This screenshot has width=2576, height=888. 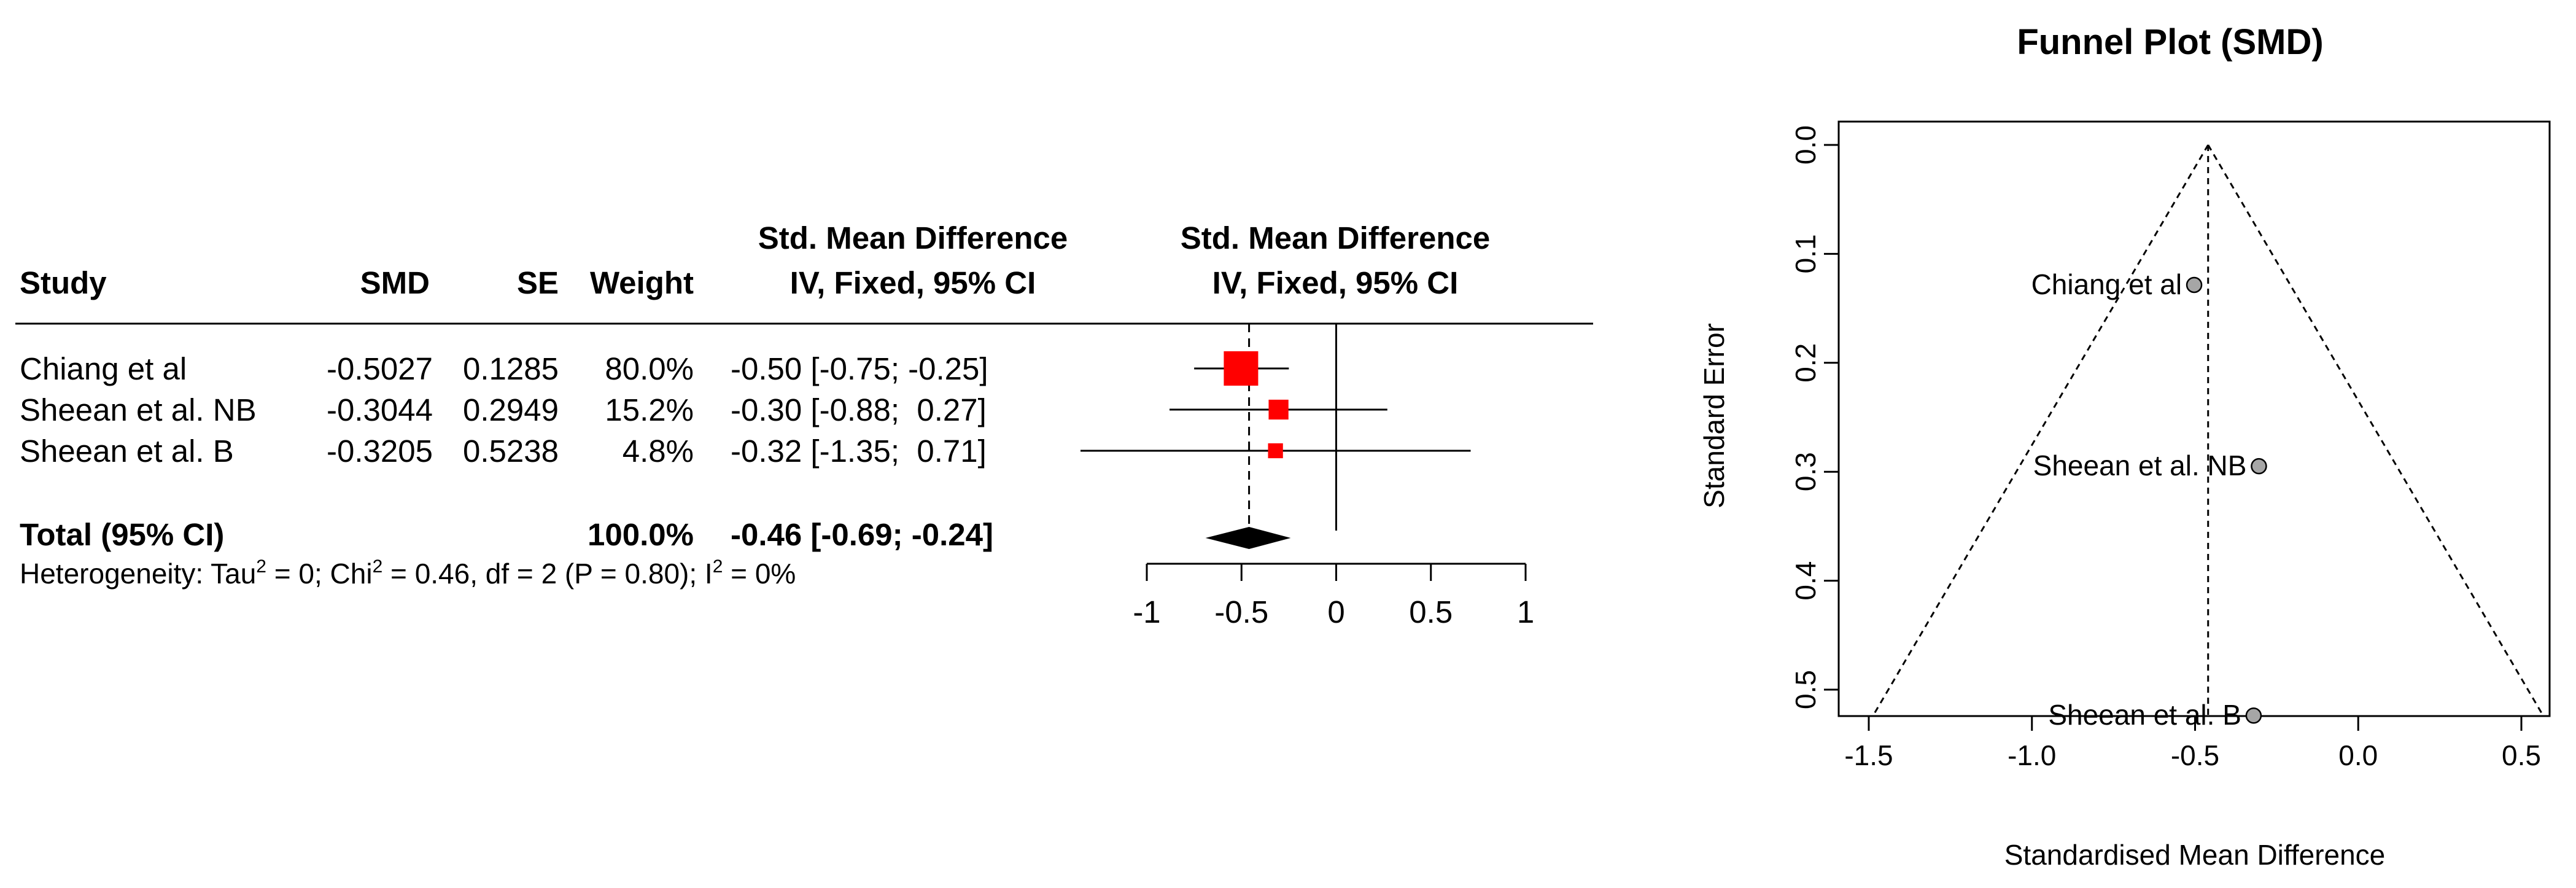 I want to click on total-ci: -0.46 [-0.69; -0.24], so click(x=862, y=534).